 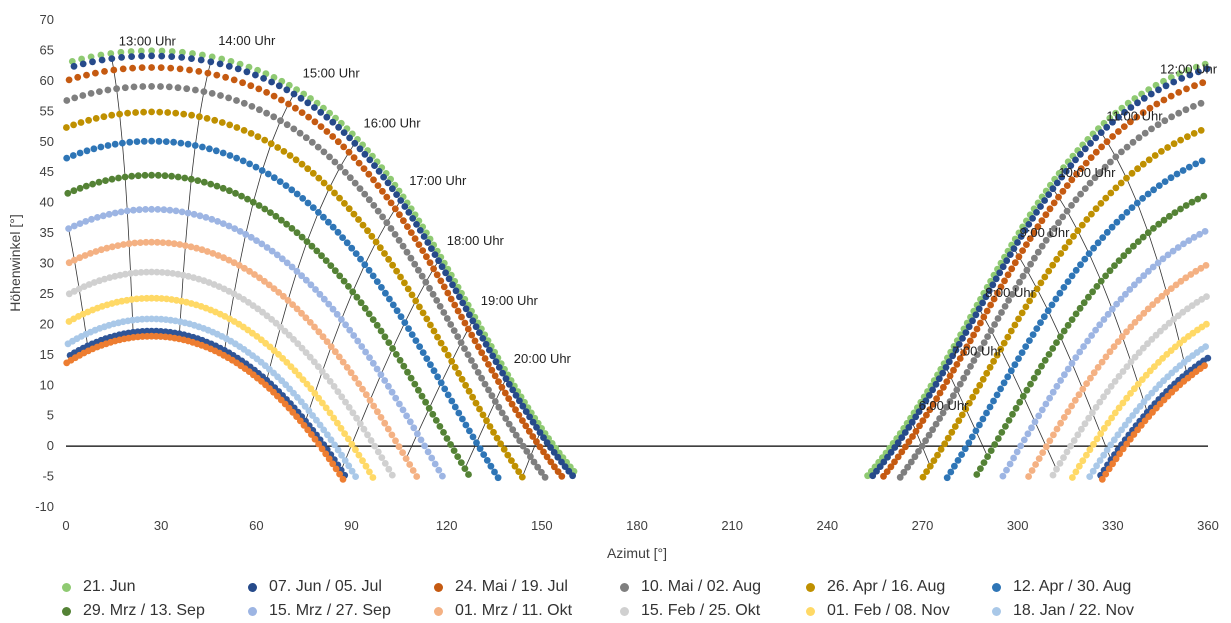 I want to click on hour-label: 20:00 Uhr, so click(x=543, y=358).